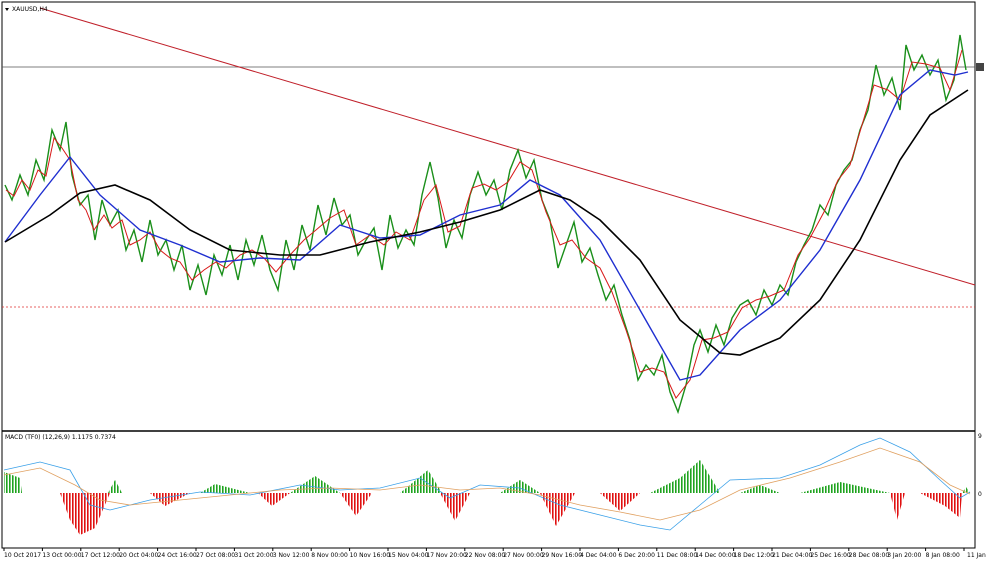  I want to click on date-label: 27 Nov 00:00, so click(523, 555).